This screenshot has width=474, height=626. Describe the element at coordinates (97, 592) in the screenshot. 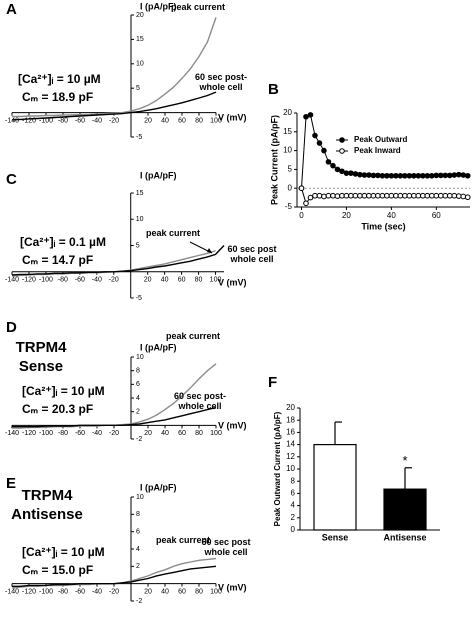

I see `x-tick-label: -40` at that location.